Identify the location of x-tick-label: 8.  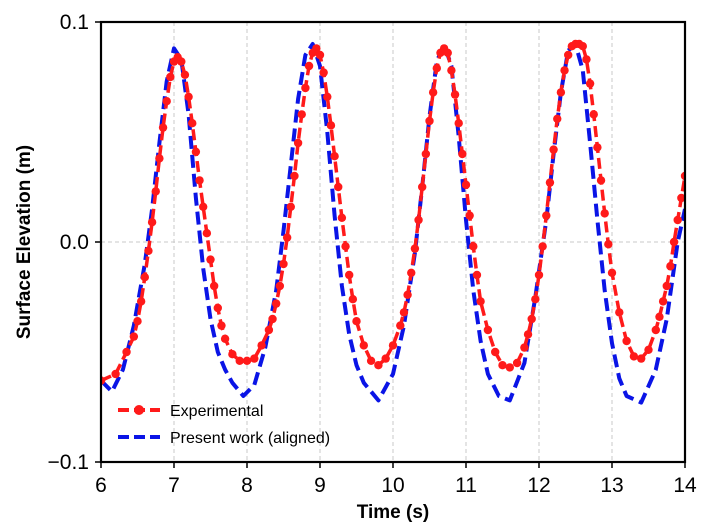
(247, 485).